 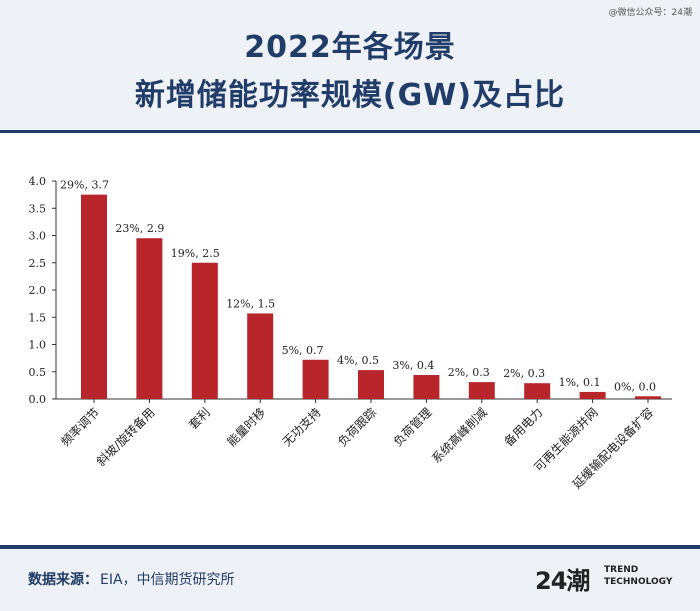 I want to click on y-tick-label: 1.5, so click(x=38, y=317).